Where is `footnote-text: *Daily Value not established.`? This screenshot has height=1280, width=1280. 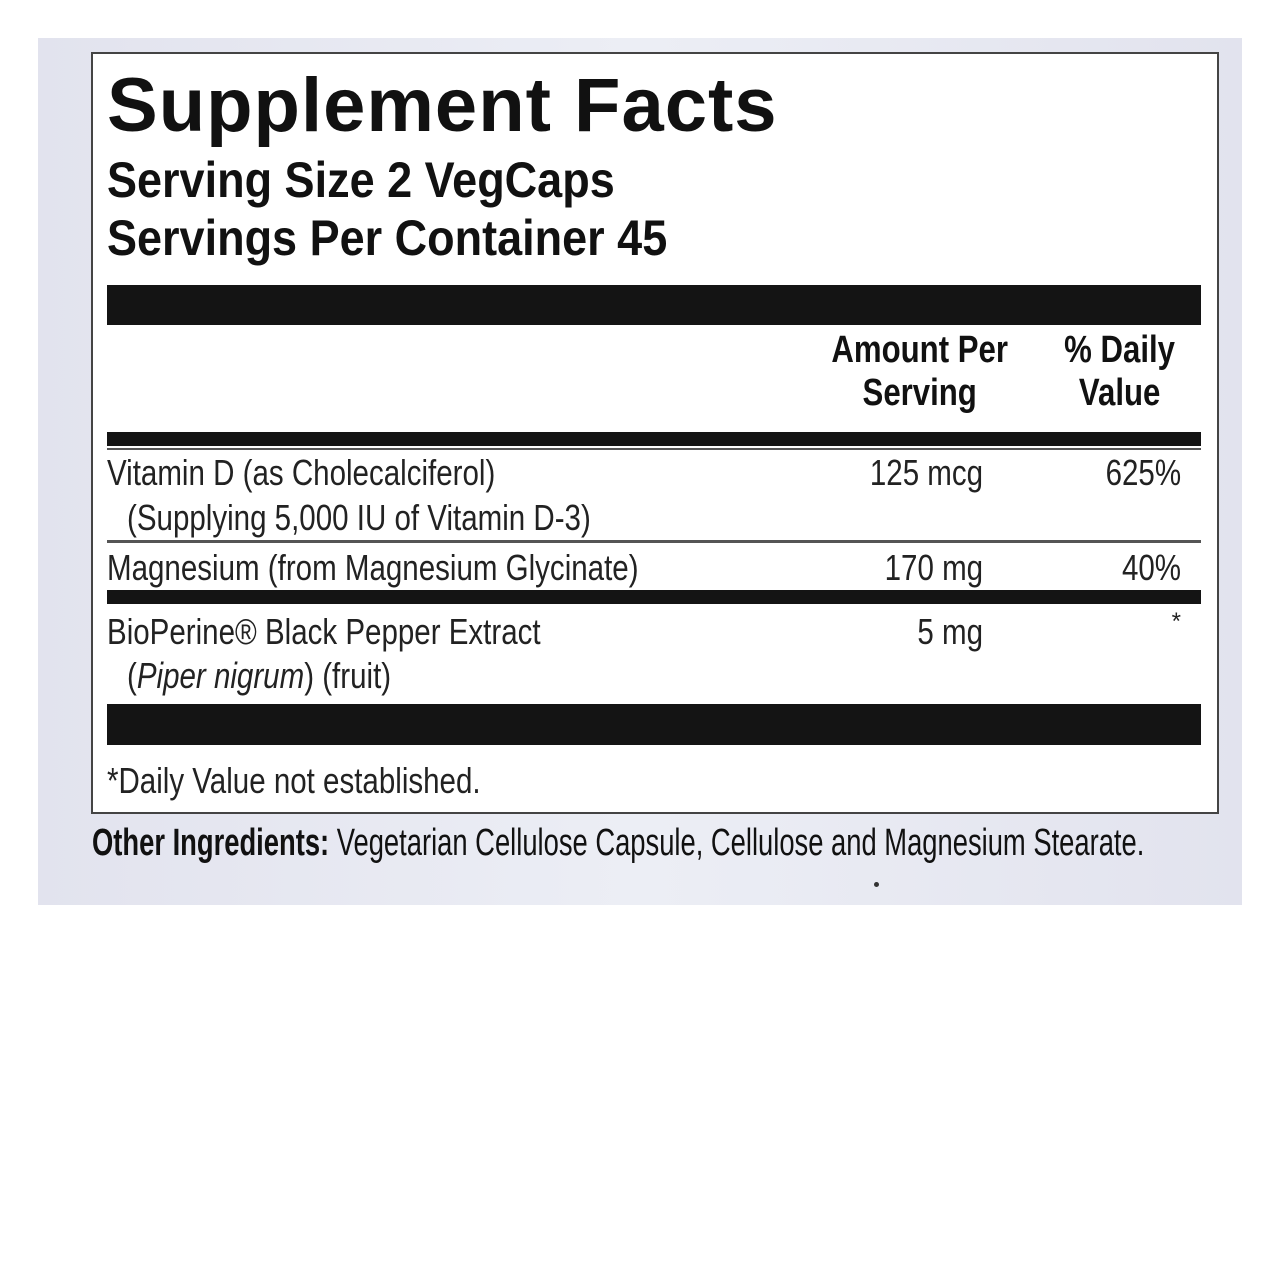 footnote-text: *Daily Value not established. is located at coordinates (294, 780).